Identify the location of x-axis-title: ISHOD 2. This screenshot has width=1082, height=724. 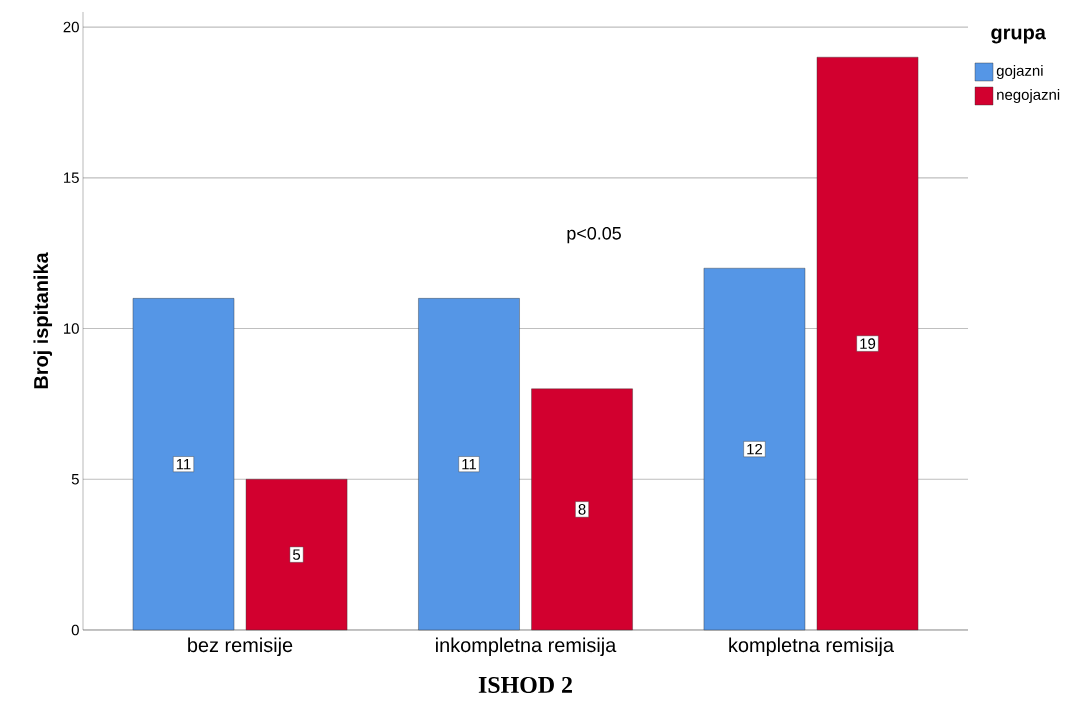
(525, 684).